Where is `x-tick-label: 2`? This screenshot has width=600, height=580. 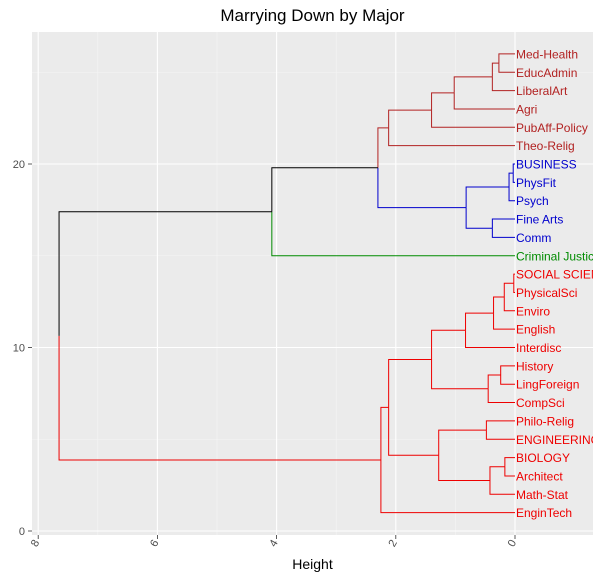 x-tick-label: 2 is located at coordinates (392, 543).